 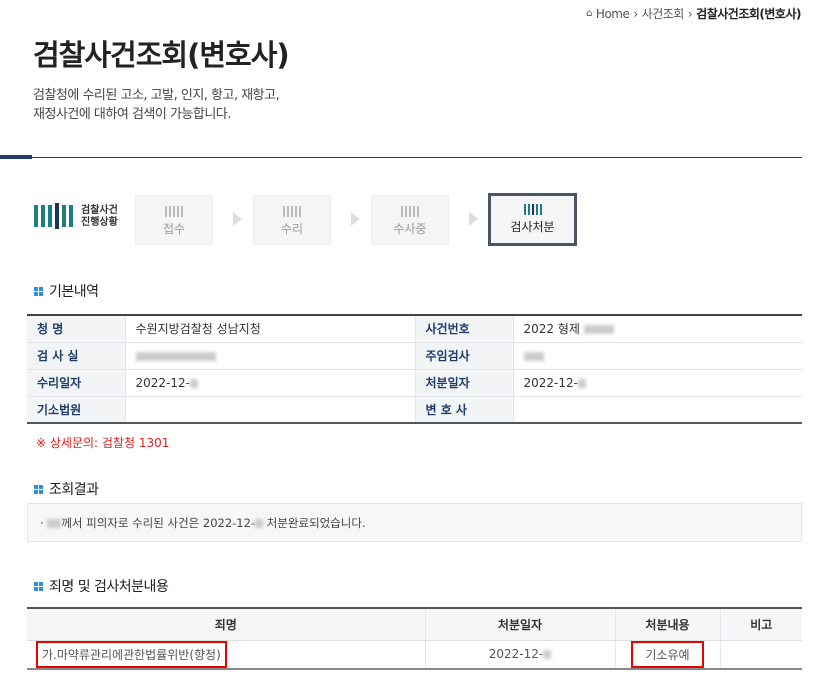 I want to click on table-cell: 청 명 수원지방검찰청 성남지청 사건번호 2022 형제, so click(x=414, y=329).